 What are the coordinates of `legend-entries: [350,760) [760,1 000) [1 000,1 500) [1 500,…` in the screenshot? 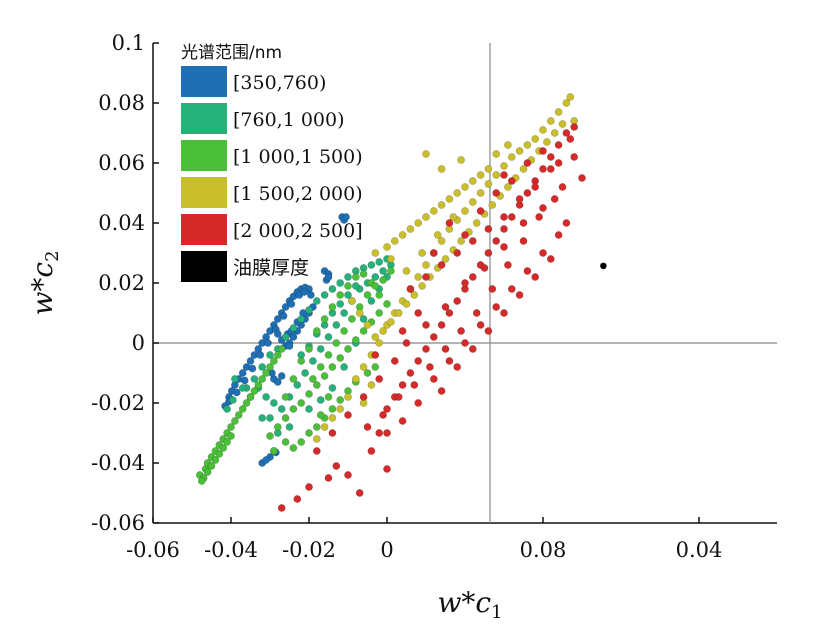 It's located at (272, 174).